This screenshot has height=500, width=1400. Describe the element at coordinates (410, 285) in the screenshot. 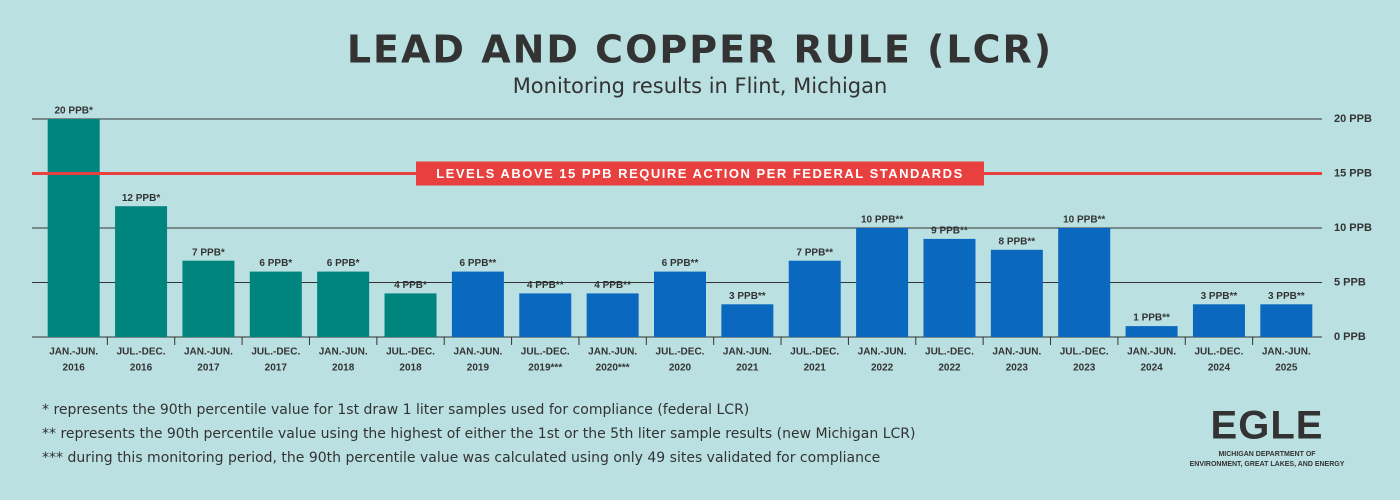

I see `value-label: 4 PPB*` at that location.